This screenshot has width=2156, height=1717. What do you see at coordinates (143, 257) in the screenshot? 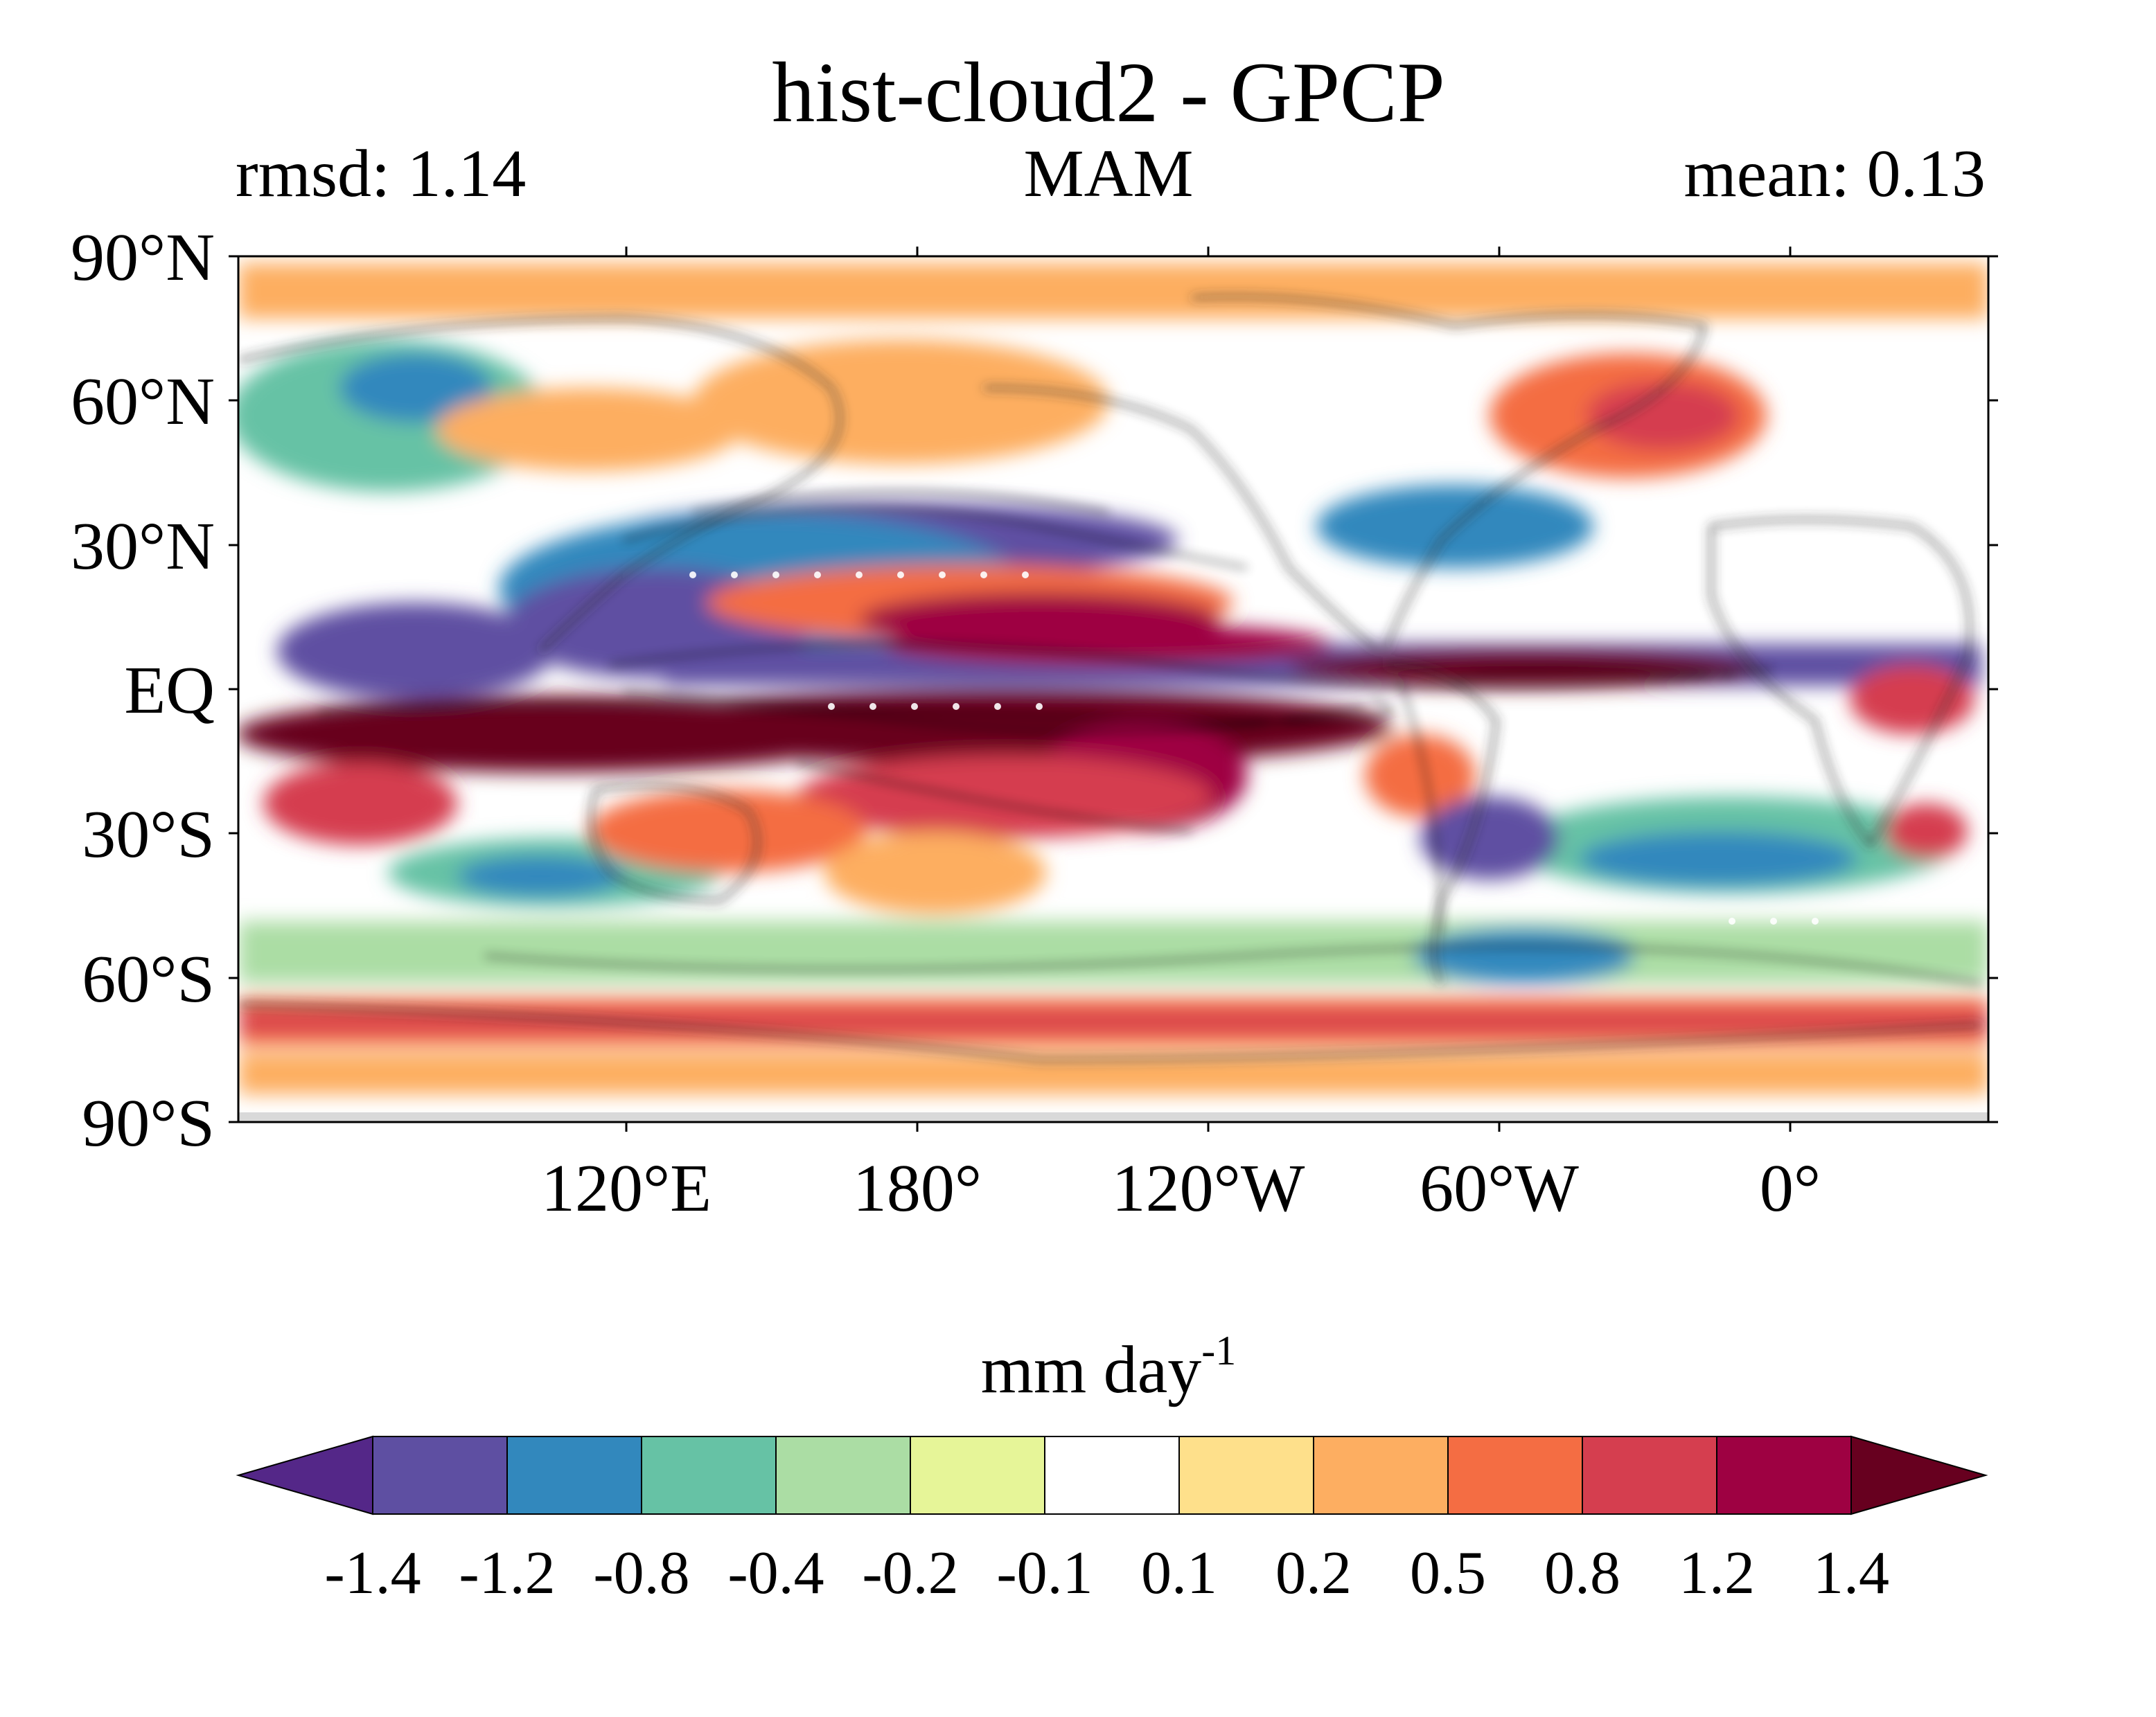
I see `lat-label-90n: 90°N` at bounding box center [143, 257].